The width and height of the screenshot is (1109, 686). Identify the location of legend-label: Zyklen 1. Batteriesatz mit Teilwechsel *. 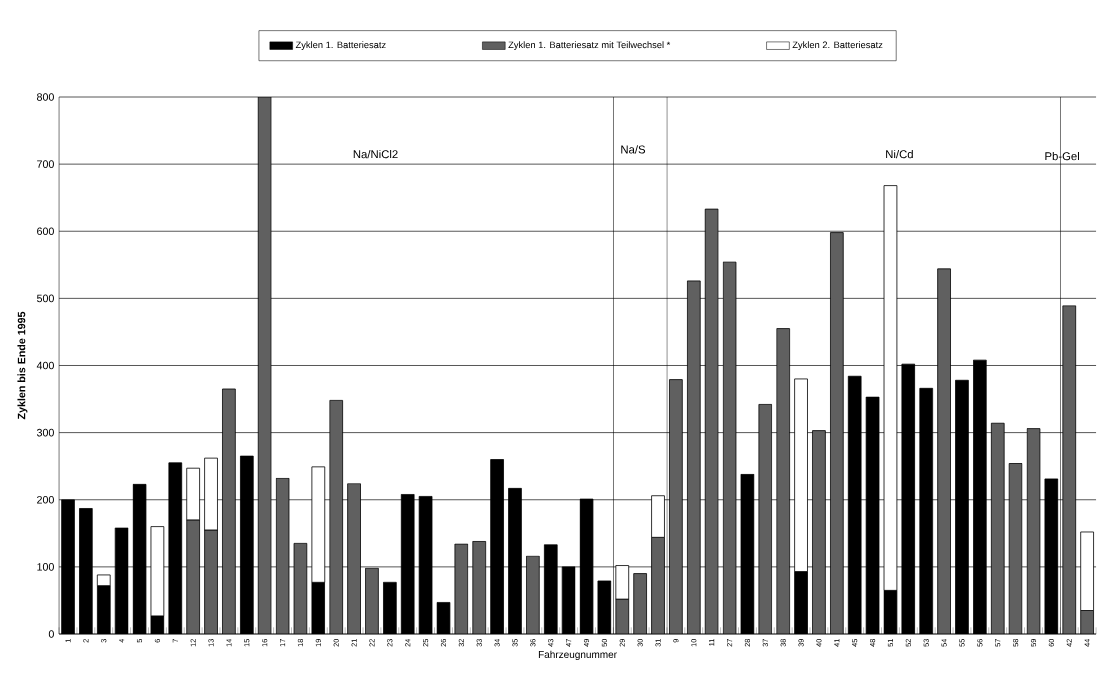
(589, 46).